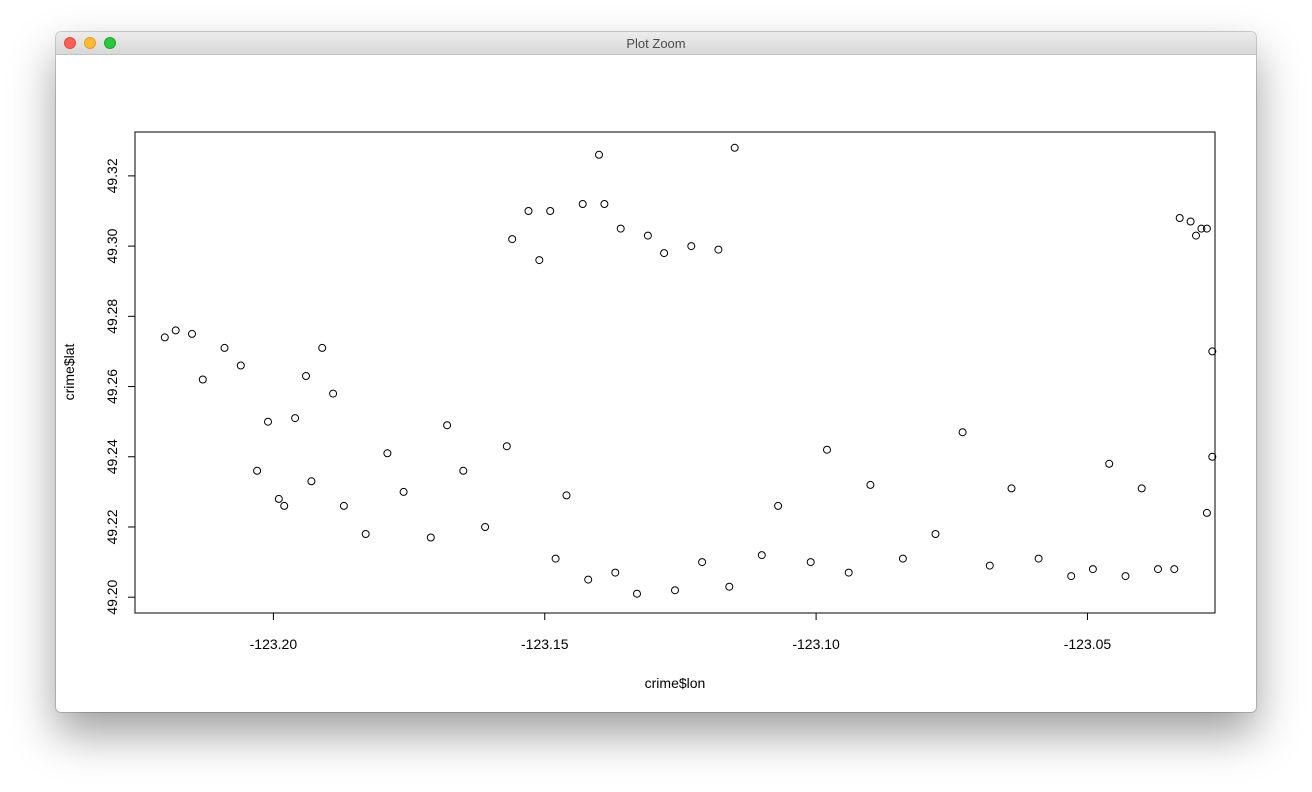  I want to click on x-tick-label: -123.10, so click(816, 644).